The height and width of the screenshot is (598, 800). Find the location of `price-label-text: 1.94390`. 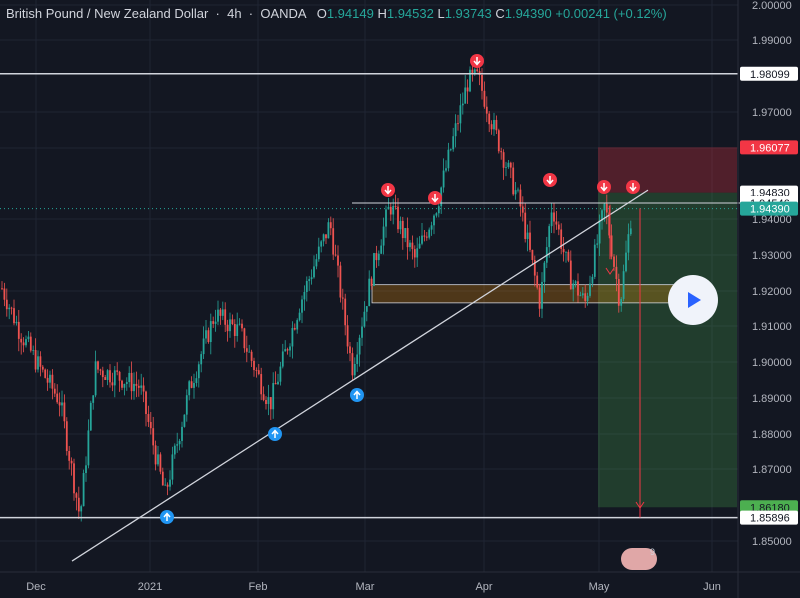

price-label-text: 1.94390 is located at coordinates (770, 210).